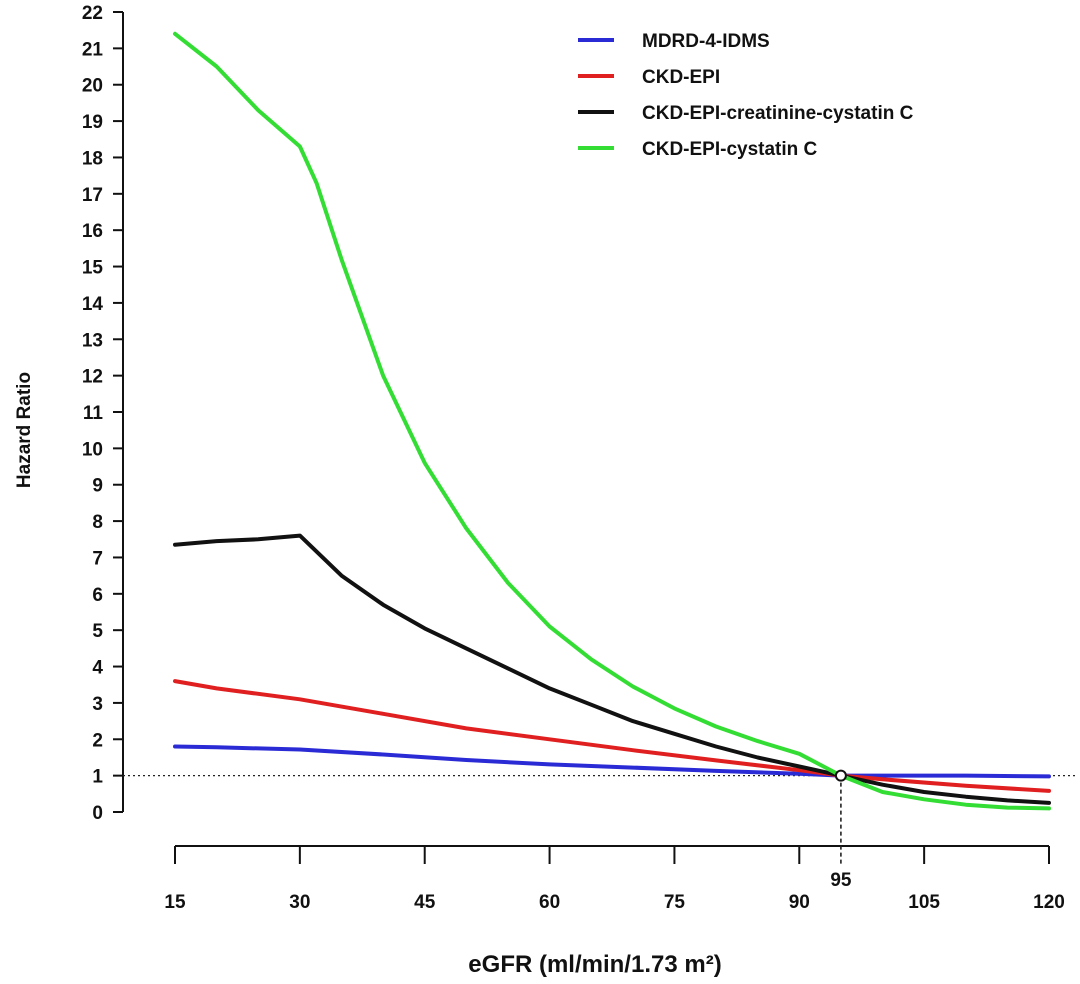  I want to click on y-axis-title: Hazard Ratio, so click(24, 430).